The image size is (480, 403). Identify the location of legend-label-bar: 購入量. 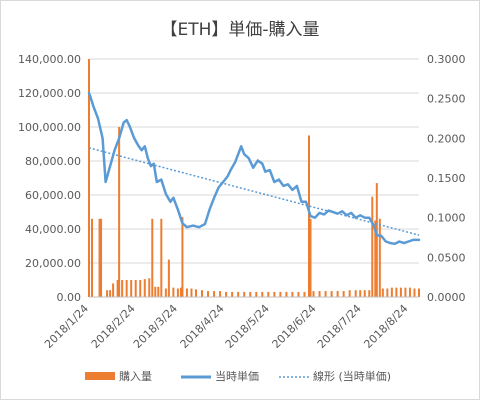
(135, 376).